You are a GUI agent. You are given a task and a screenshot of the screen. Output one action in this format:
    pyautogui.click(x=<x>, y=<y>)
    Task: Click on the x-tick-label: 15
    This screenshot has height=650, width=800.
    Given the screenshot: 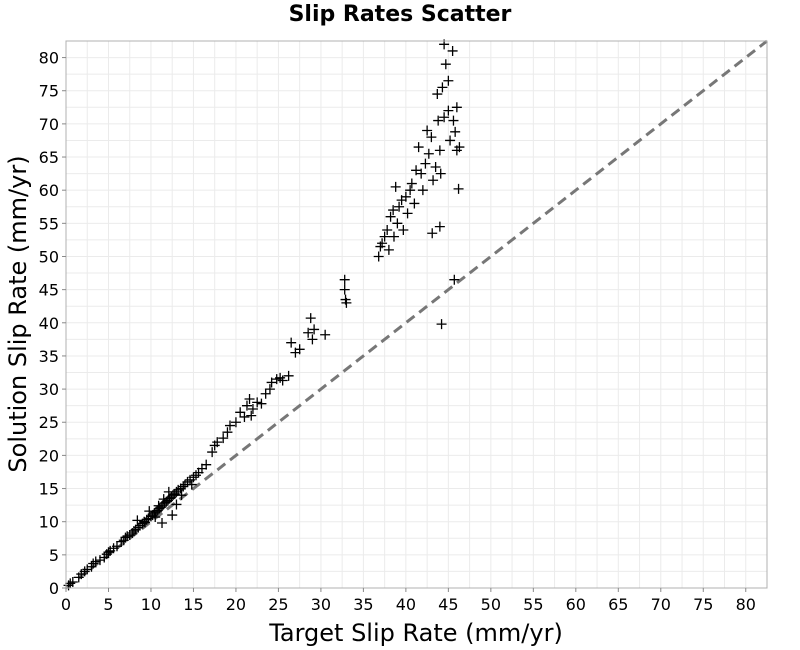 What is the action you would take?
    pyautogui.click(x=193, y=604)
    